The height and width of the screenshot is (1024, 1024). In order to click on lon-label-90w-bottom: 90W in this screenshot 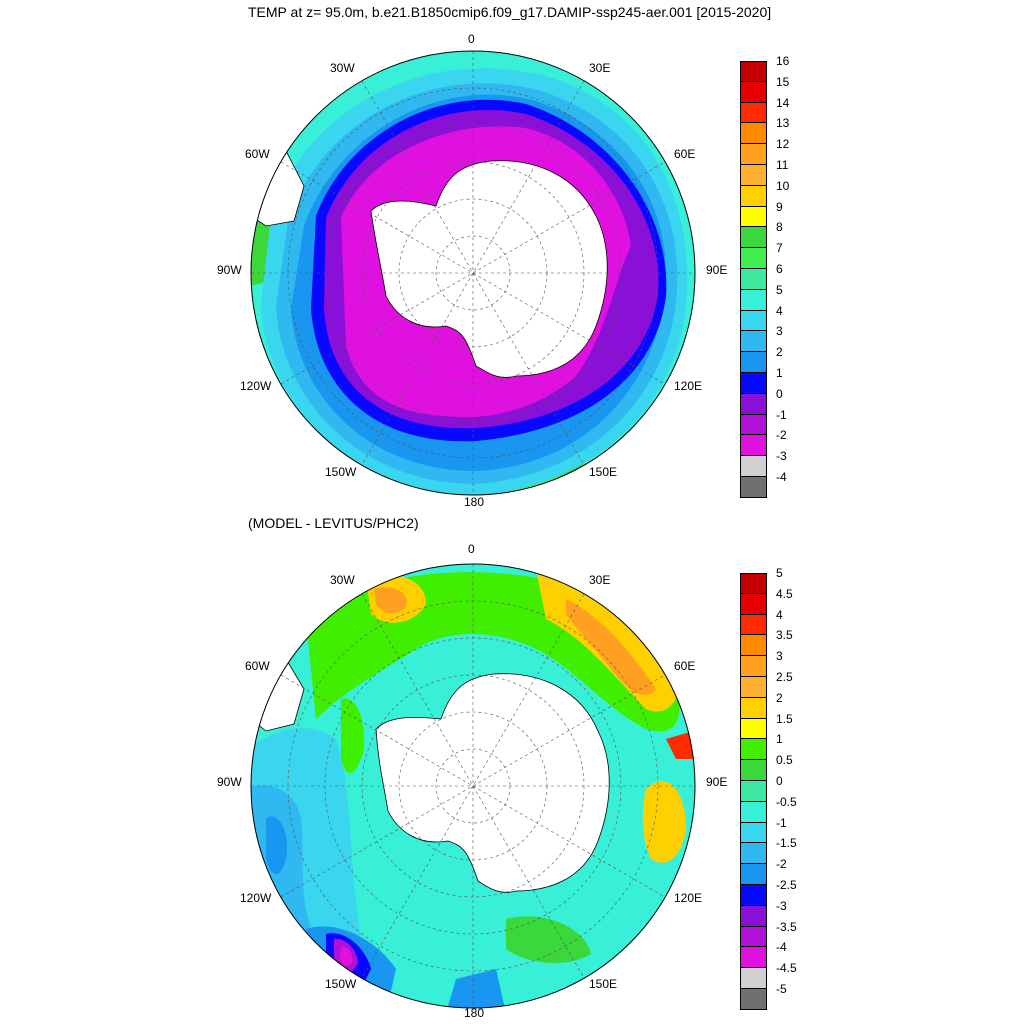, I will do `click(229, 782)`.